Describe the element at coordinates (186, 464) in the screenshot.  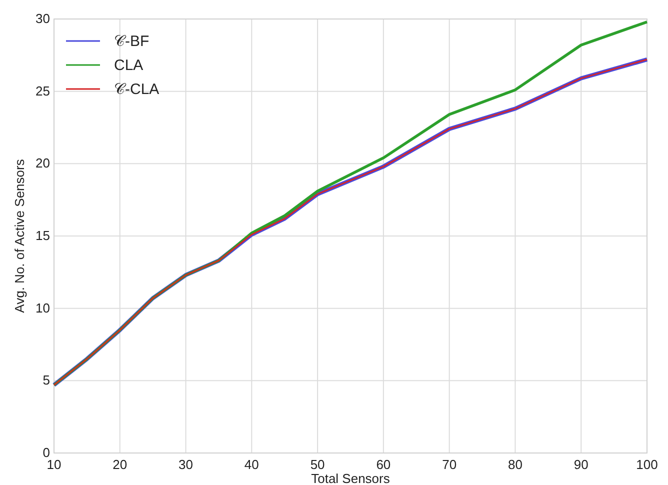
I see `x-tick-label: 30` at that location.